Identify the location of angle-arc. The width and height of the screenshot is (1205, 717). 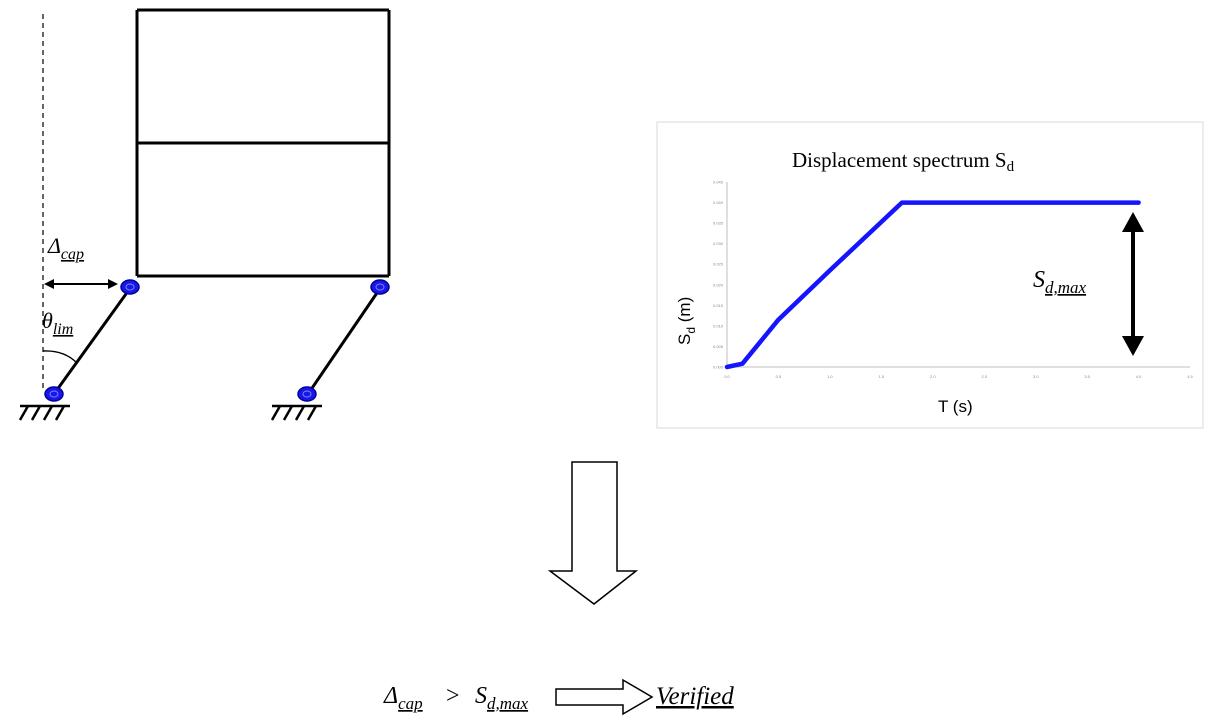
(60, 357).